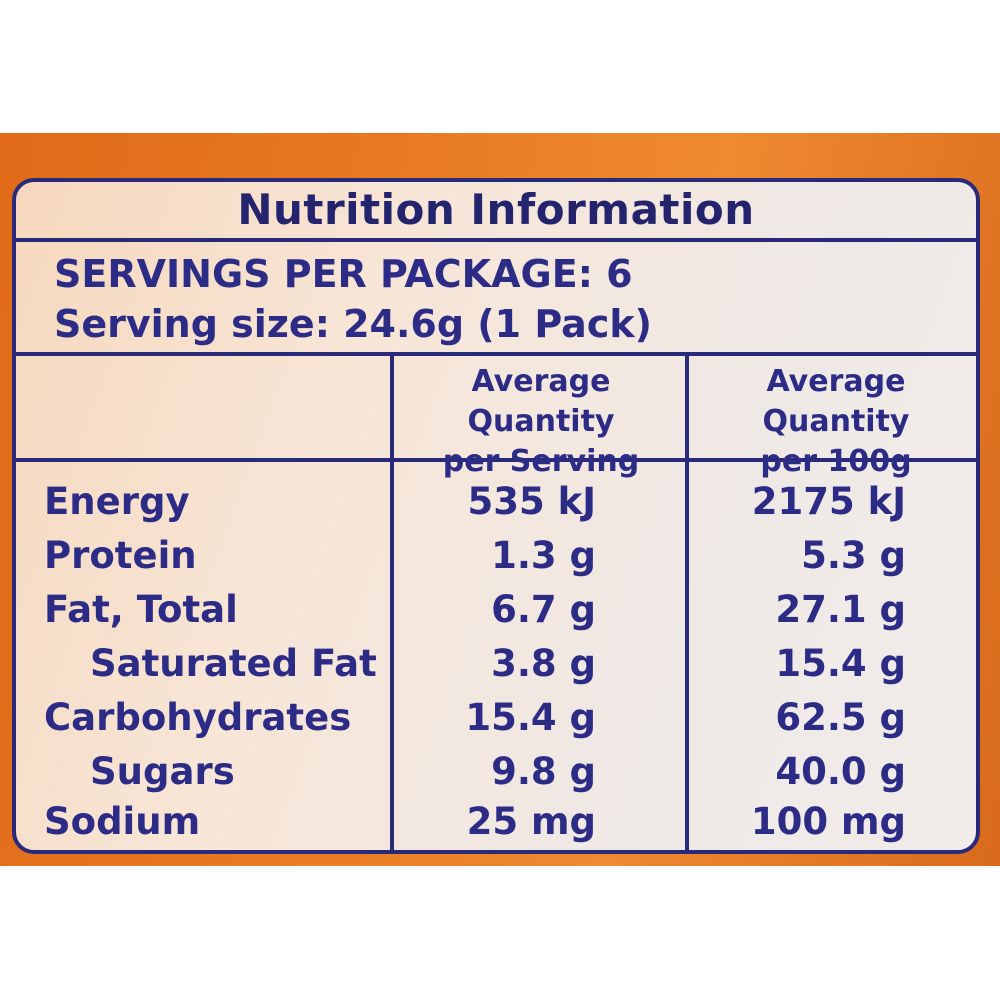 This screenshot has width=1000, height=1000. What do you see at coordinates (233, 663) in the screenshot?
I see `nutrient-name: Saturated Fat` at bounding box center [233, 663].